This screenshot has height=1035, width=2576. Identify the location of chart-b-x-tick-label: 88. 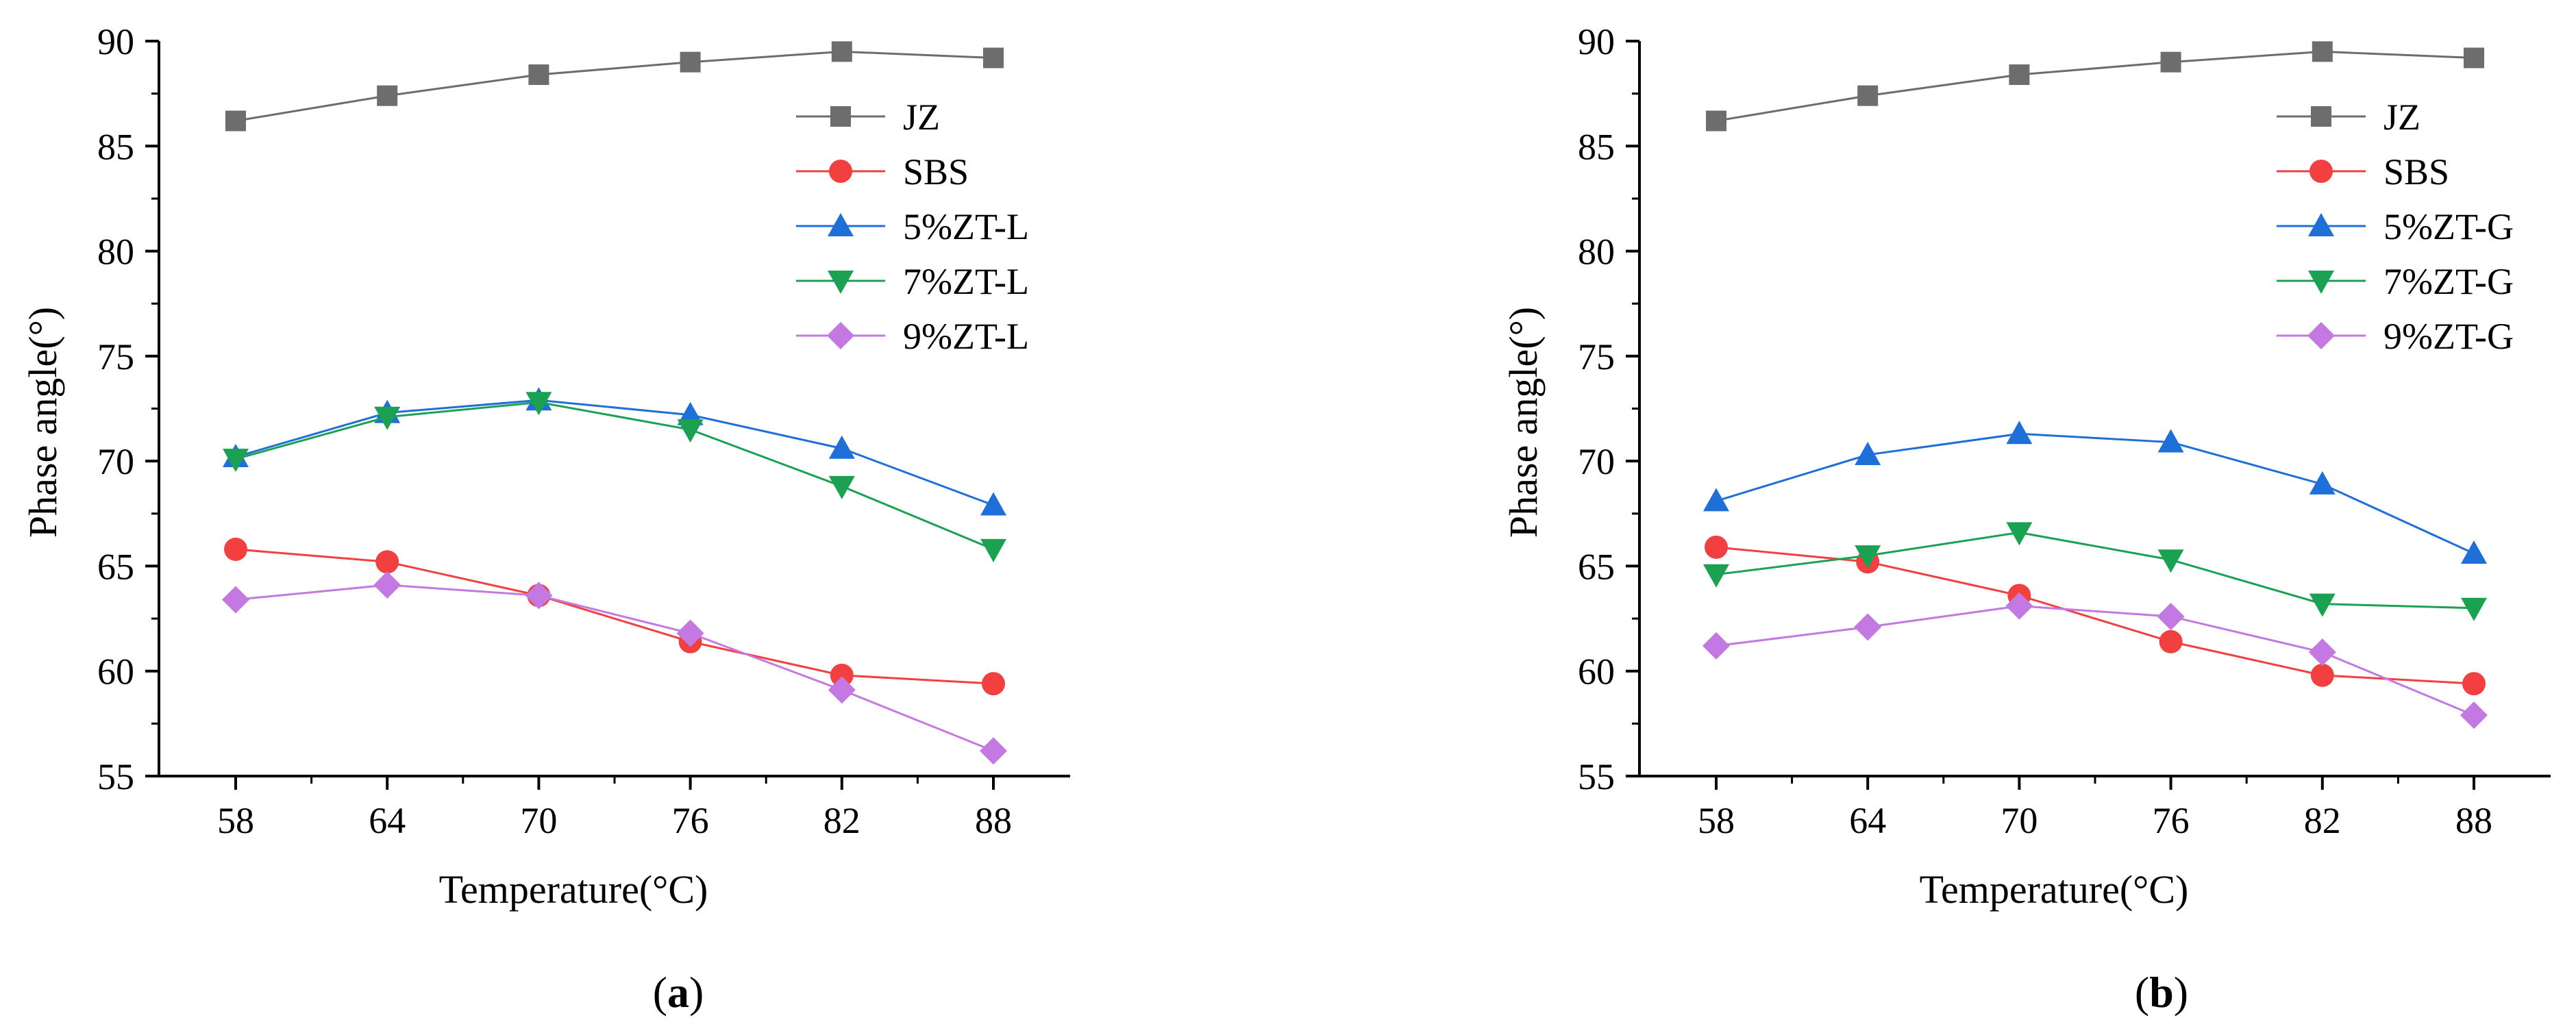
(2473, 820).